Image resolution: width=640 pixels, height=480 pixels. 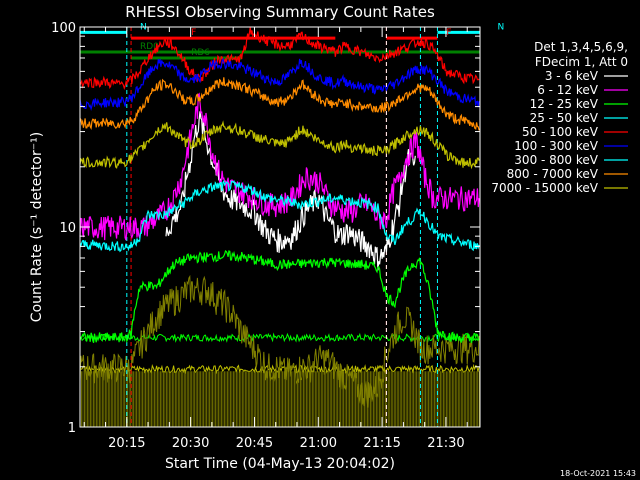 I want to click on legend-label-5: 100 - 300 keV, so click(x=556, y=146).